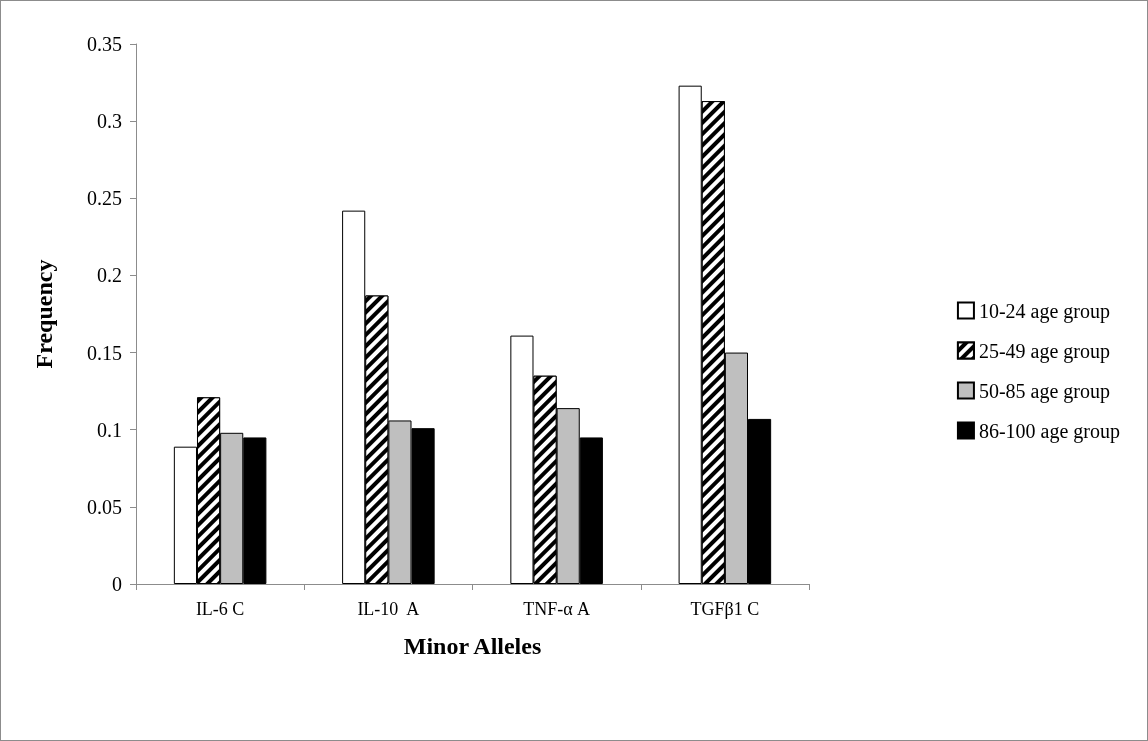 Image resolution: width=1148 pixels, height=741 pixels. What do you see at coordinates (1044, 311) in the screenshot?
I see `legend-label: 10-24 age group` at bounding box center [1044, 311].